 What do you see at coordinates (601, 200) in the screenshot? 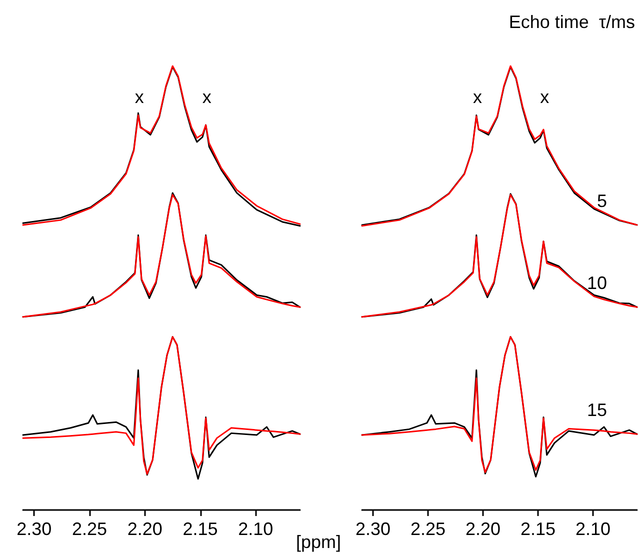
I see `series-label: 5` at bounding box center [601, 200].